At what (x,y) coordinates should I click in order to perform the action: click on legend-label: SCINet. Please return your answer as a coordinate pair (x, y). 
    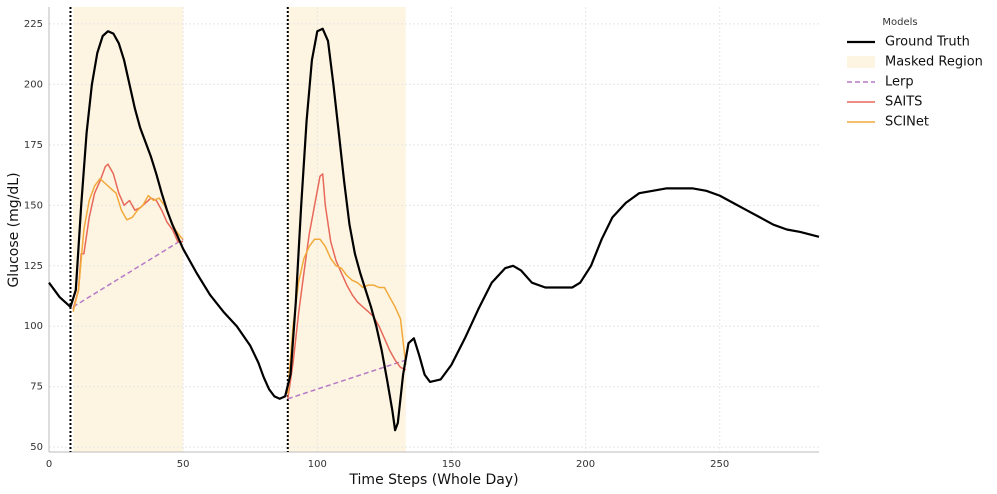
    Looking at the image, I should click on (907, 122).